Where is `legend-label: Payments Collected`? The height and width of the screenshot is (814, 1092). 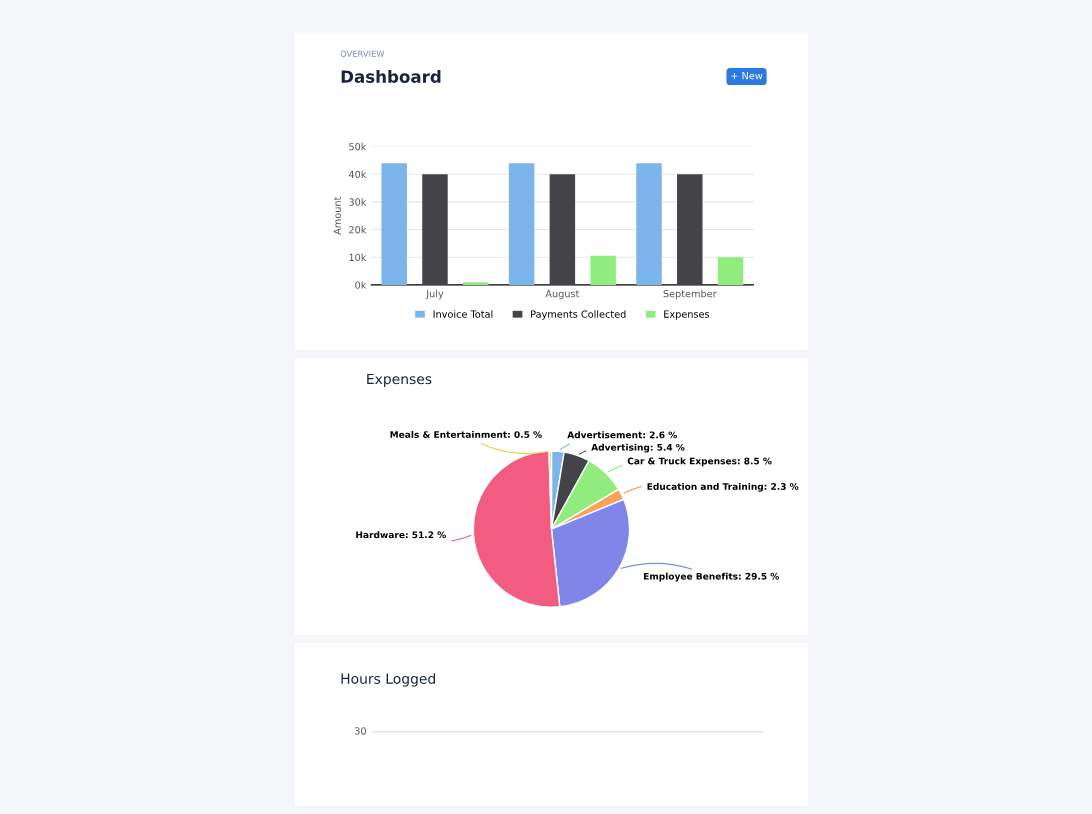 legend-label: Payments Collected is located at coordinates (578, 315).